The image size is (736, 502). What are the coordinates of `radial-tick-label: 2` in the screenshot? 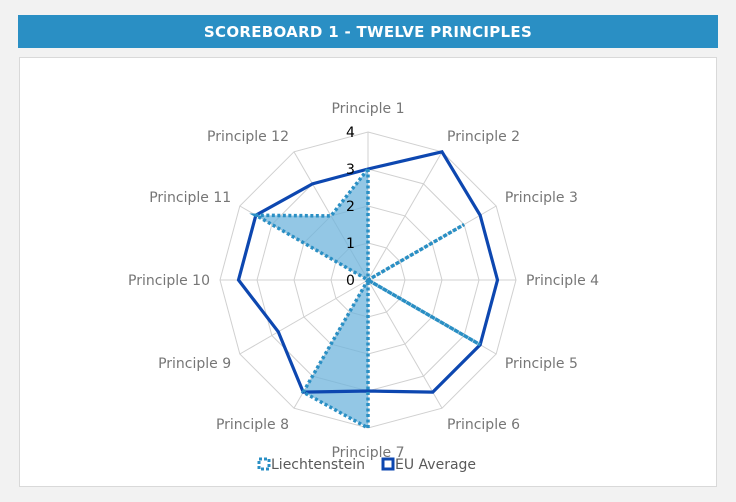 It's located at (350, 207).